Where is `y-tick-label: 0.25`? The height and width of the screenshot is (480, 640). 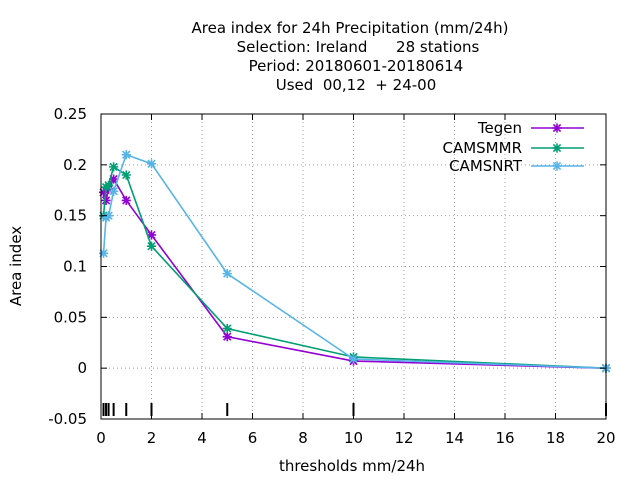 y-tick-label: 0.25 is located at coordinates (70, 114).